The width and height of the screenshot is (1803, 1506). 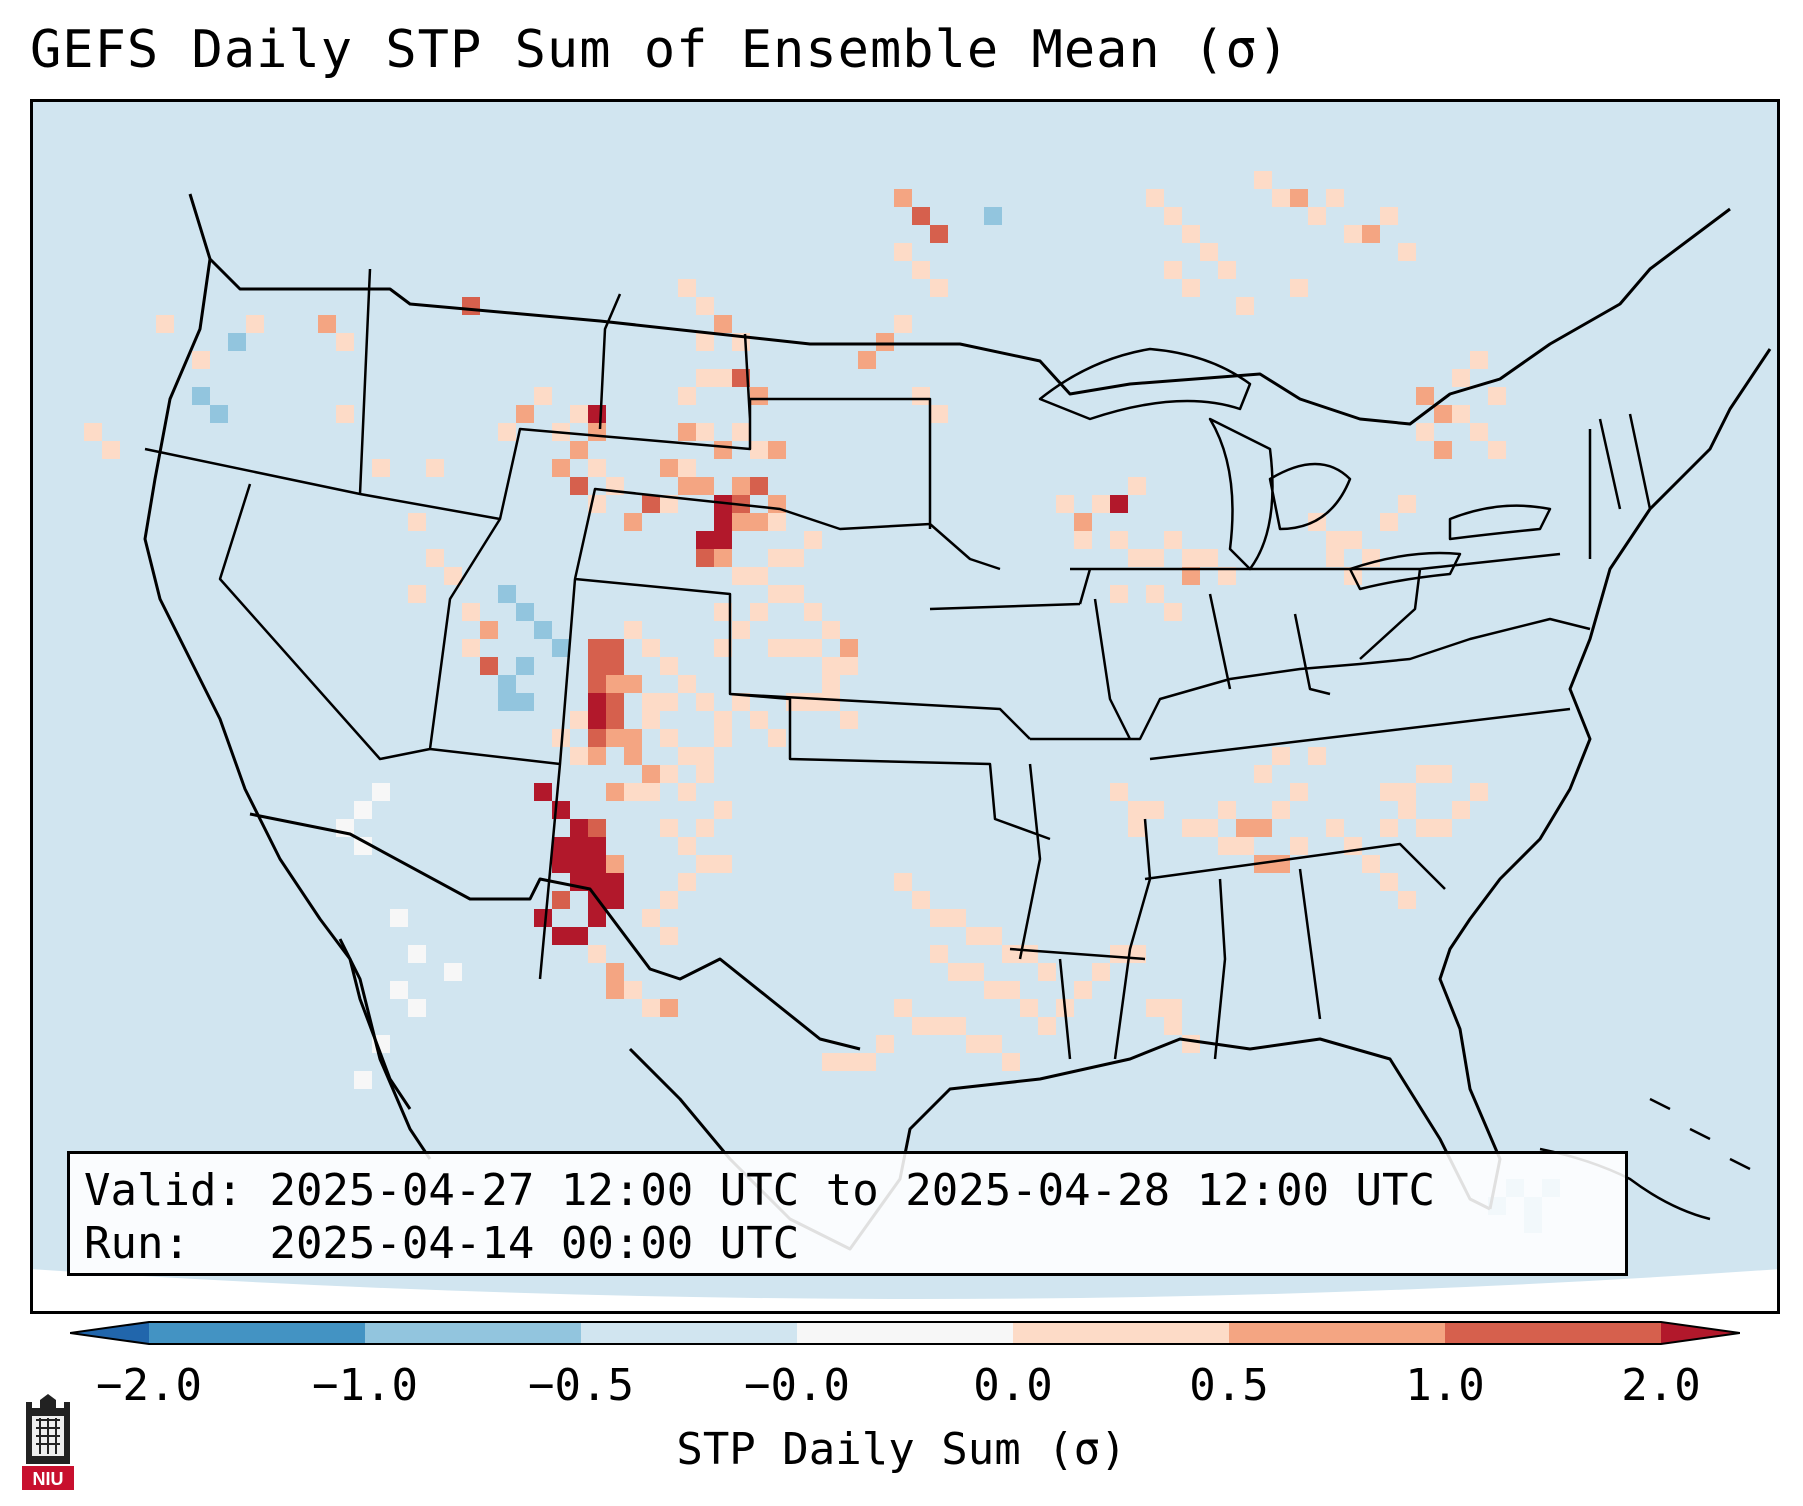 I want to click on baja-coast, so click(x=385, y=1049).